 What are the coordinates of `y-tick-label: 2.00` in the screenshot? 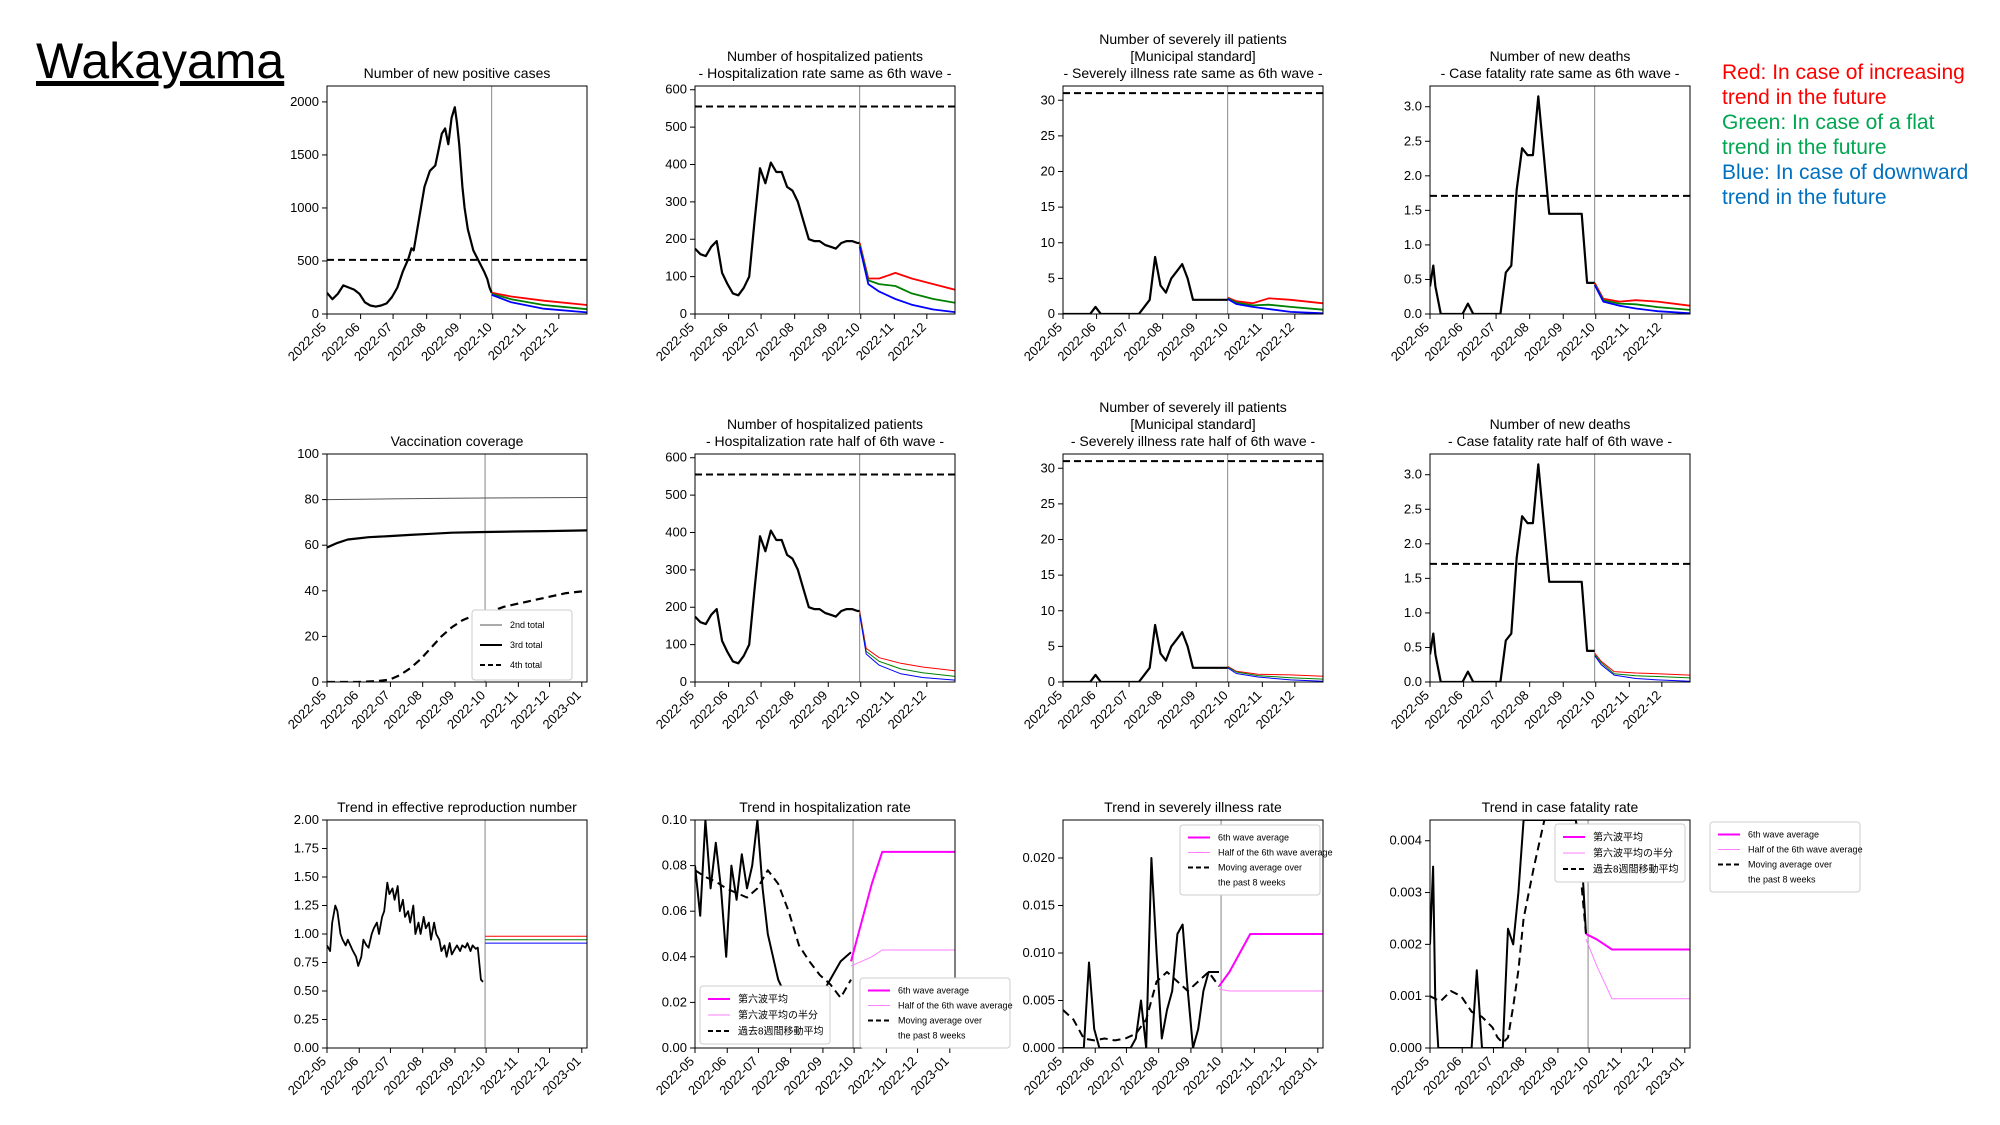 It's located at (306, 819).